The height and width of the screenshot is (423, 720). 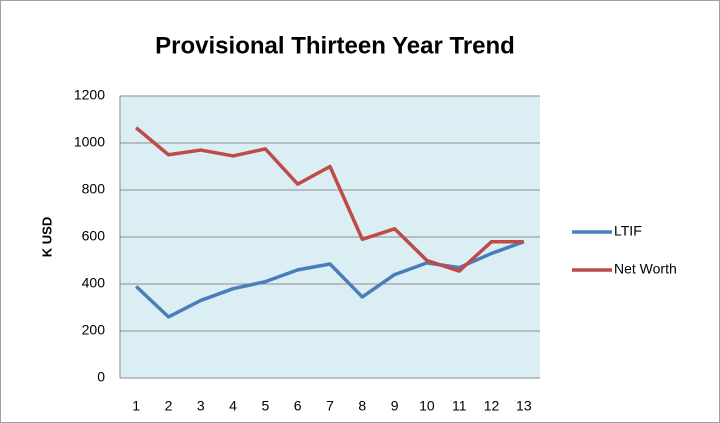 I want to click on y-tick-label: 1000, so click(x=89, y=142).